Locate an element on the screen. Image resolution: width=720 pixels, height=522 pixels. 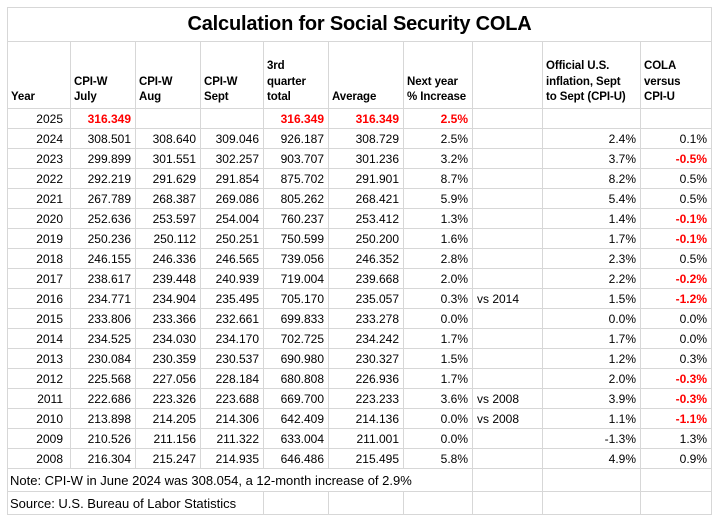
cell-year: 2022 is located at coordinates (39, 178).